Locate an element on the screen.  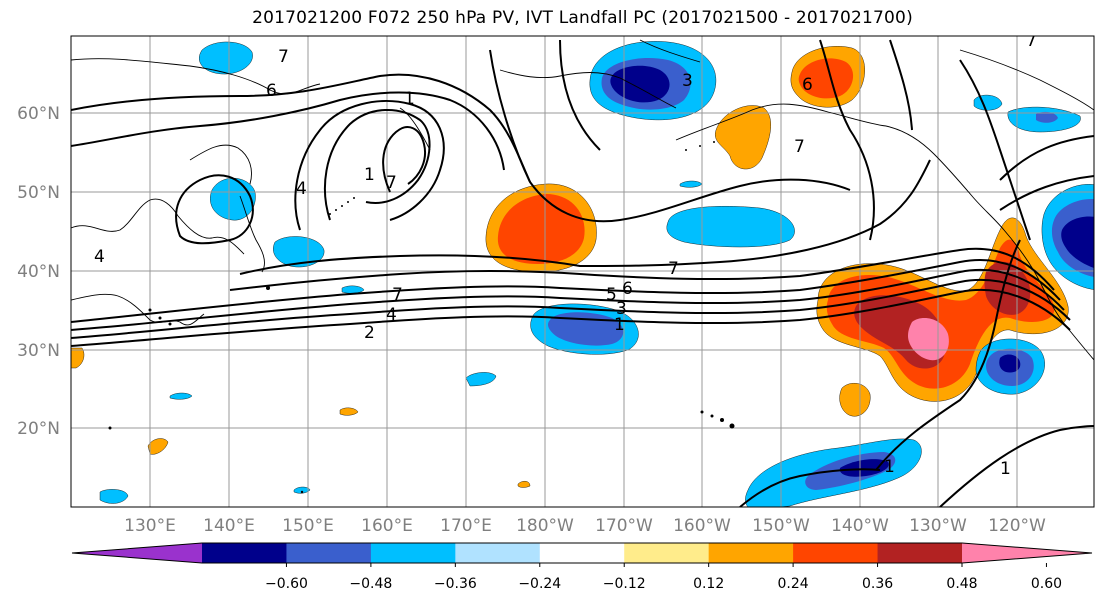
colorbar-tick-label: 0.12 is located at coordinates (708, 584).